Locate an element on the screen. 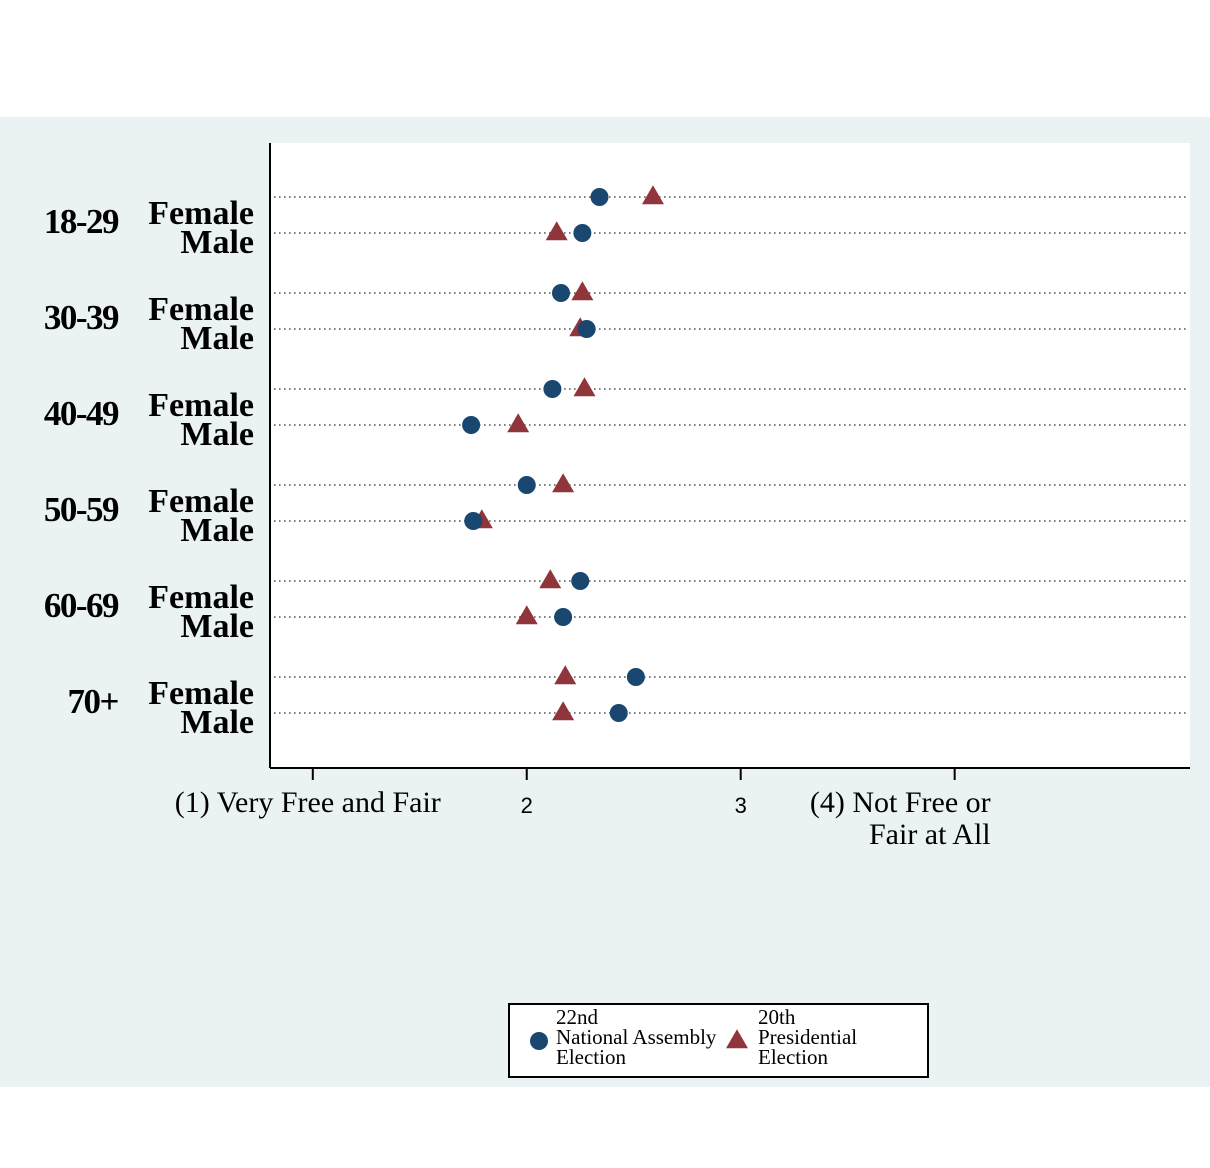 The image size is (1210, 1168). x-tick-label: (1) Very Free and Fair is located at coordinates (308, 802).